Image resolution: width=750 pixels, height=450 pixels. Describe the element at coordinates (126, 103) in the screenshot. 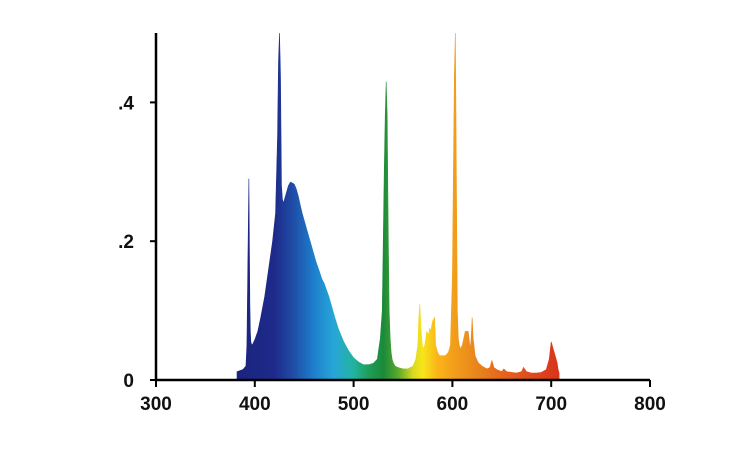

I see `y-tick-label: .4` at that location.